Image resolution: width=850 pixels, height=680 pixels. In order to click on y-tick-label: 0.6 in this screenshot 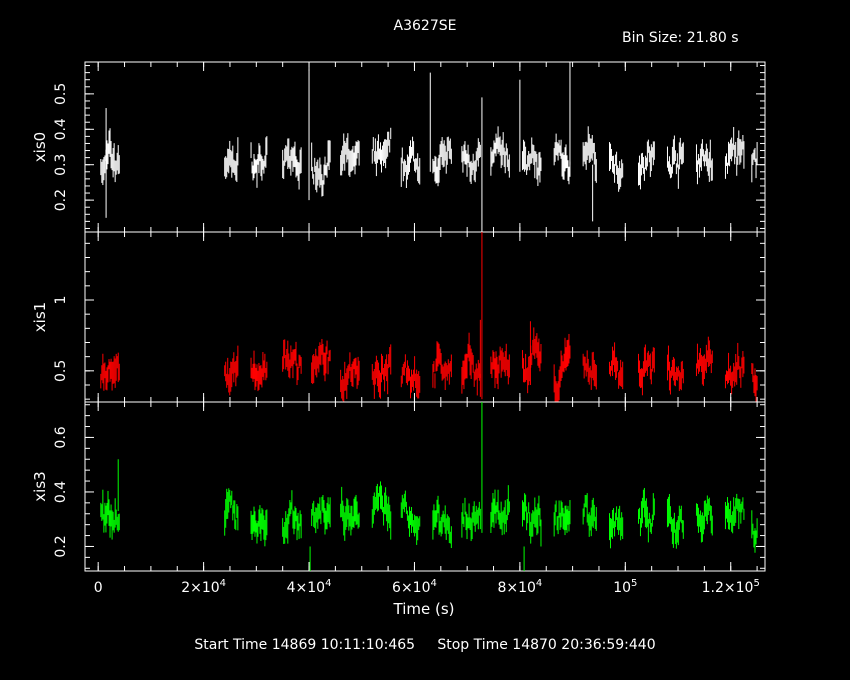, I will do `click(61, 437)`.